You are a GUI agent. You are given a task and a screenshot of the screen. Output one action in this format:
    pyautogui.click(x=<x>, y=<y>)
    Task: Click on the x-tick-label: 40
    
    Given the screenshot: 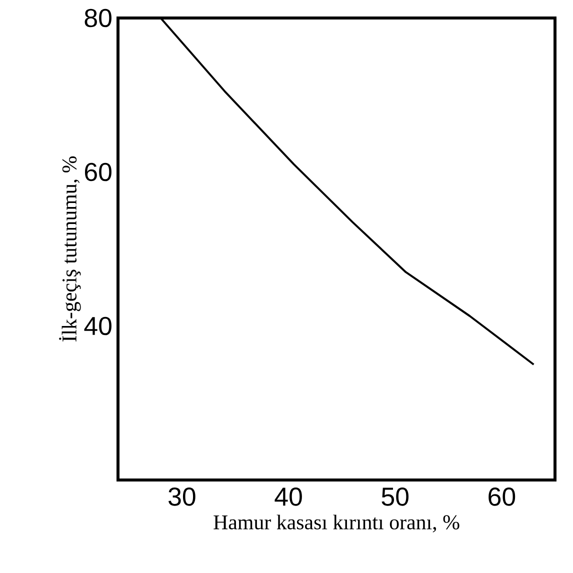 What is the action you would take?
    pyautogui.click(x=288, y=497)
    